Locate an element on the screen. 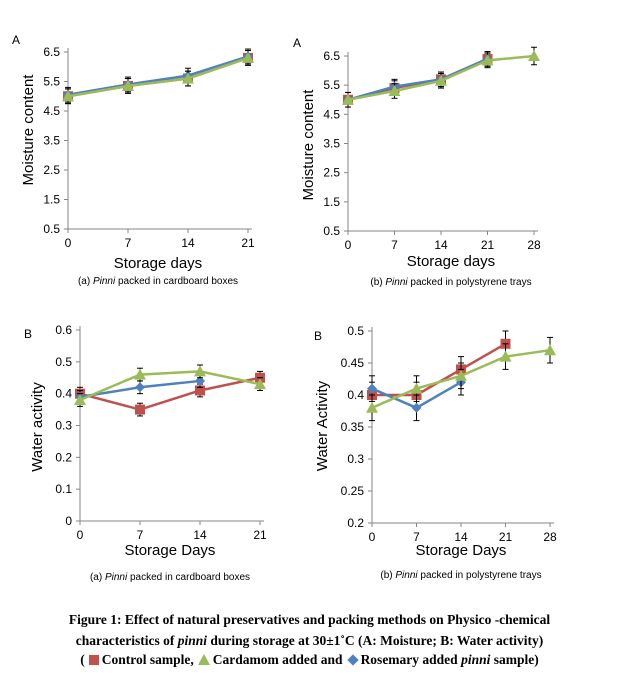 The width and height of the screenshot is (619, 680). legend-rosemary-marker is located at coordinates (352, 660).